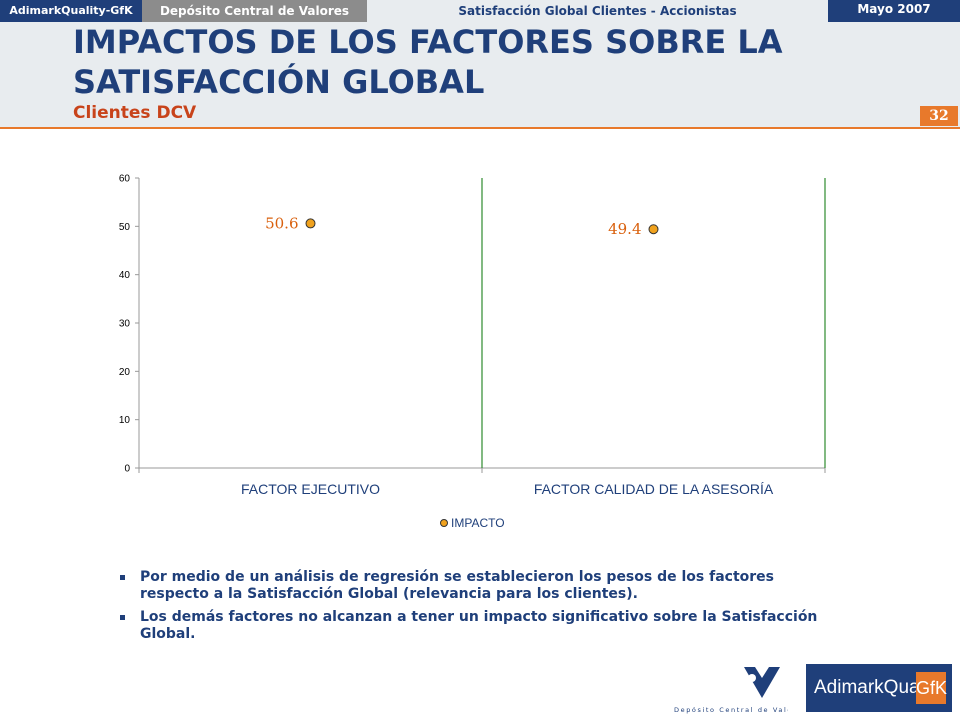 Image resolution: width=960 pixels, height=720 pixels. I want to click on dcv-logo: Depósito Central de Valores, so click(731, 690).